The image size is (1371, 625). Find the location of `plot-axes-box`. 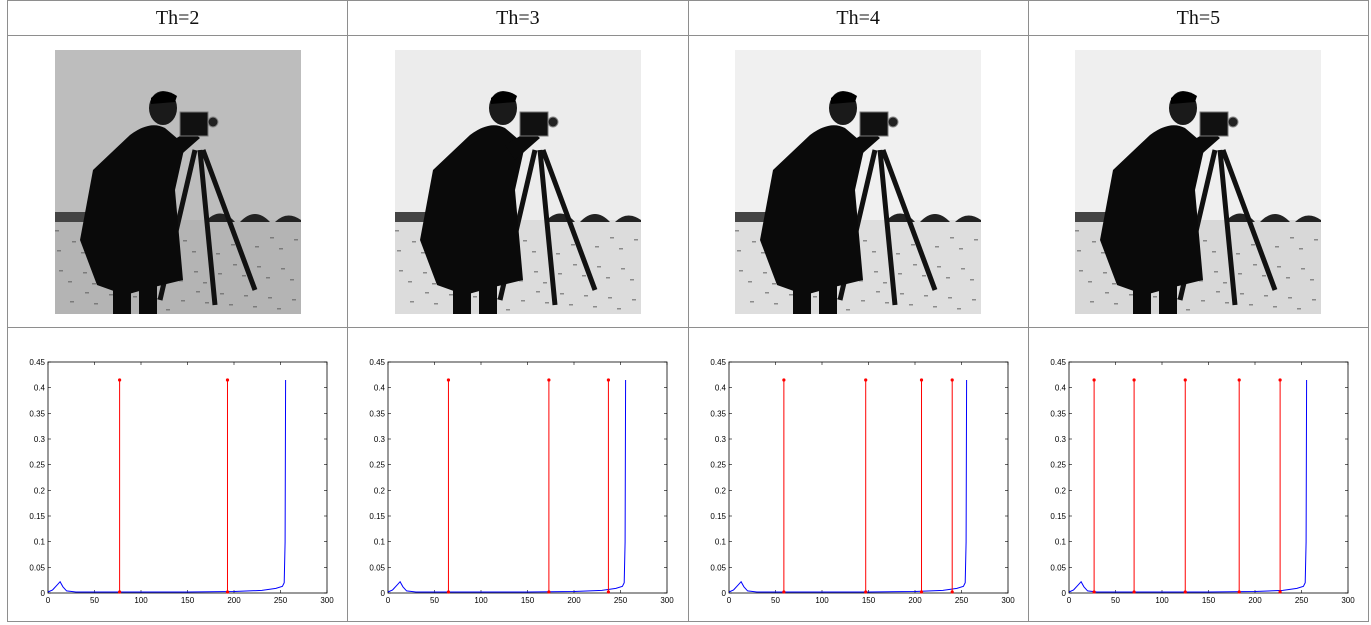

plot-axes-box is located at coordinates (187, 477).